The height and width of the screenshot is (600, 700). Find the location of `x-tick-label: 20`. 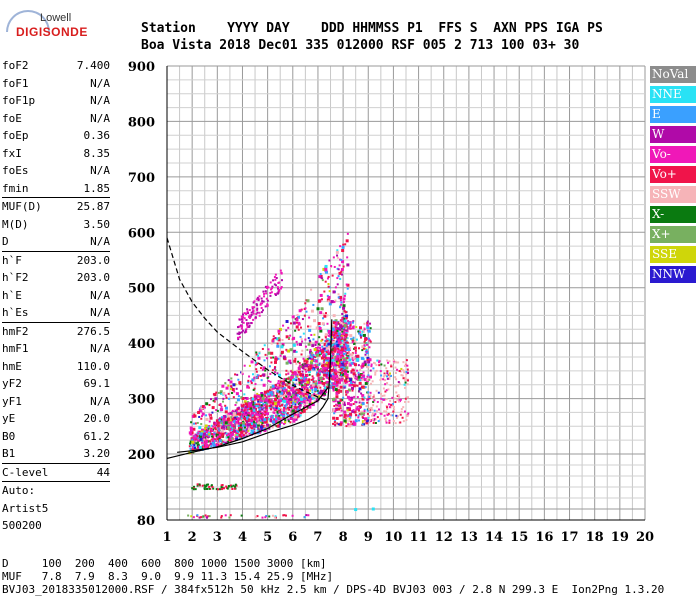

x-tick-label: 20 is located at coordinates (645, 537).